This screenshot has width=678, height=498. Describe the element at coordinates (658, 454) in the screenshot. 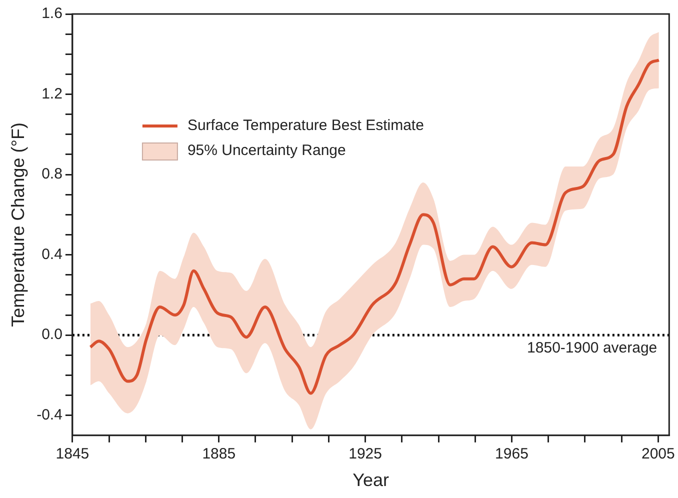

I see `x-tick-label: 2005` at that location.